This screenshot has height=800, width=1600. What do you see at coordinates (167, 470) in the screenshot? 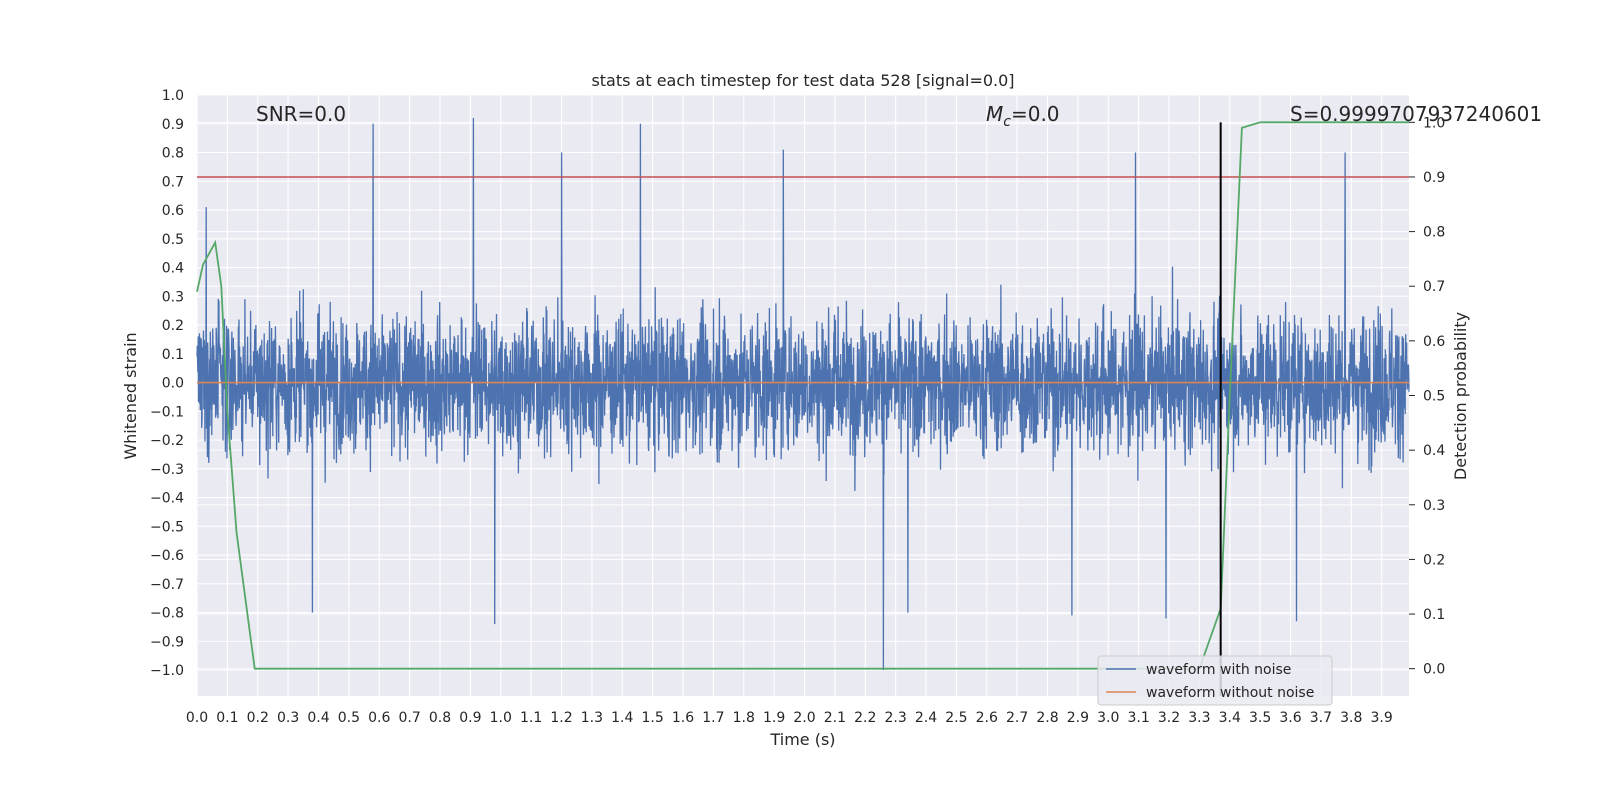
I see `y-tick-label: −0.3` at bounding box center [167, 470].